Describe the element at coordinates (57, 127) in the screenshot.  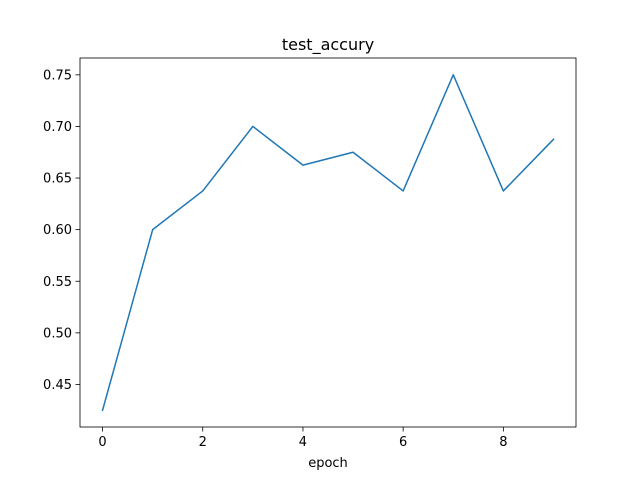
I see `y-tick-label: 0.70` at that location.